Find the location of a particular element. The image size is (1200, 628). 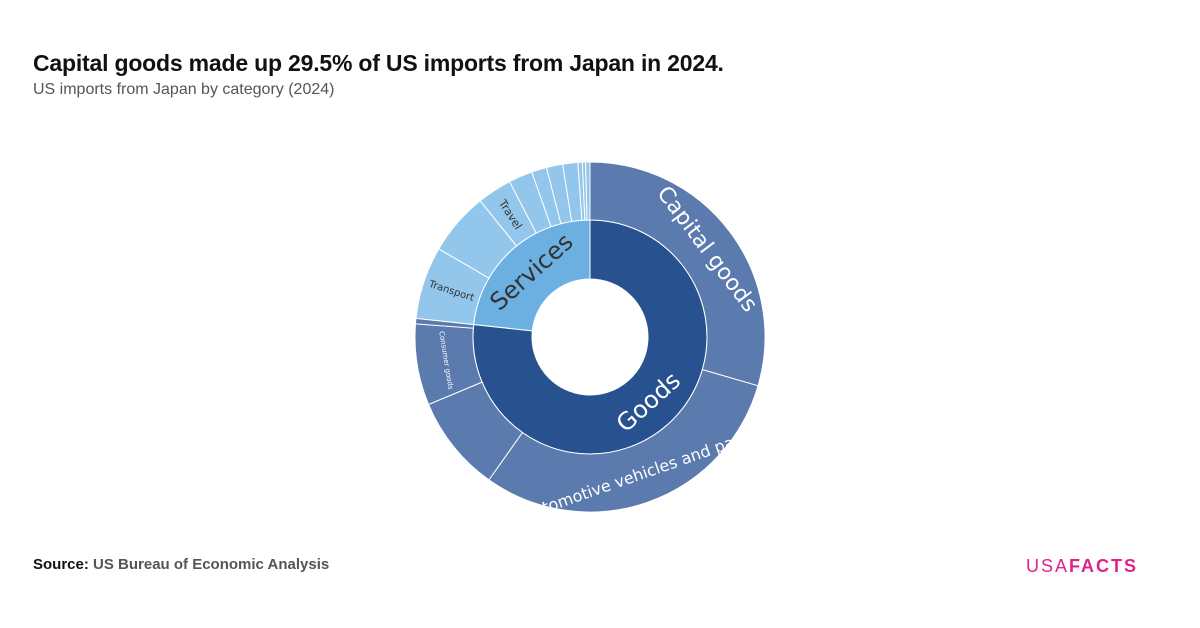

logo-light: USA is located at coordinates (1048, 566).